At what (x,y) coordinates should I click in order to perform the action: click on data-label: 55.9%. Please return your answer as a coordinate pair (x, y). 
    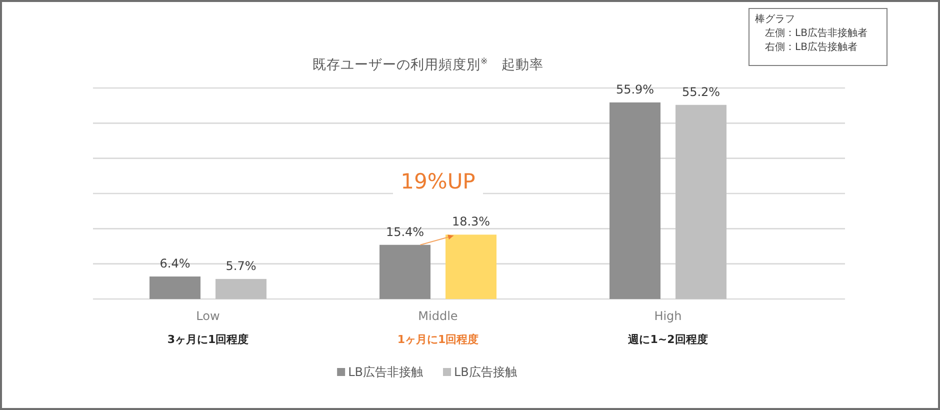
    Looking at the image, I should click on (635, 89).